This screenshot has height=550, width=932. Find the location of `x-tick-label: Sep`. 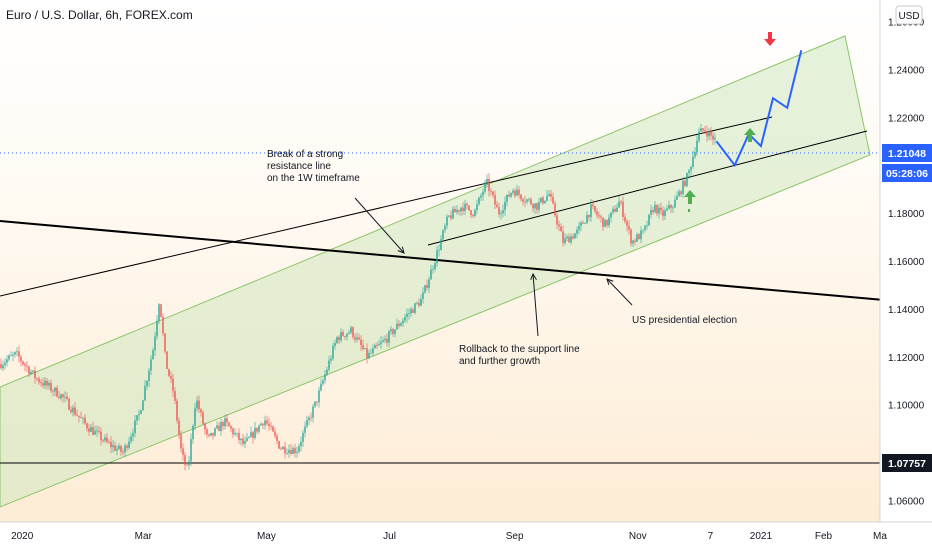

x-tick-label: Sep is located at coordinates (515, 536).